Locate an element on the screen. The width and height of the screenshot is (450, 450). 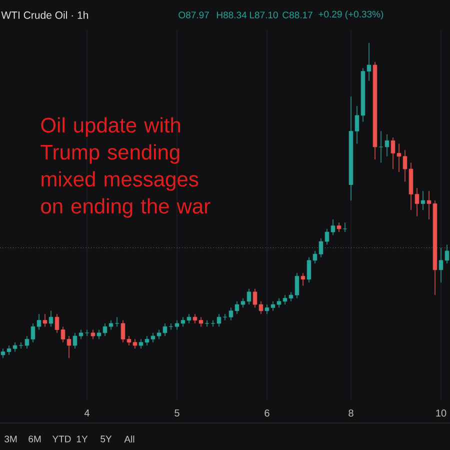
chart-subtitle: WTI Crude Oil · 1h is located at coordinates (44, 15).